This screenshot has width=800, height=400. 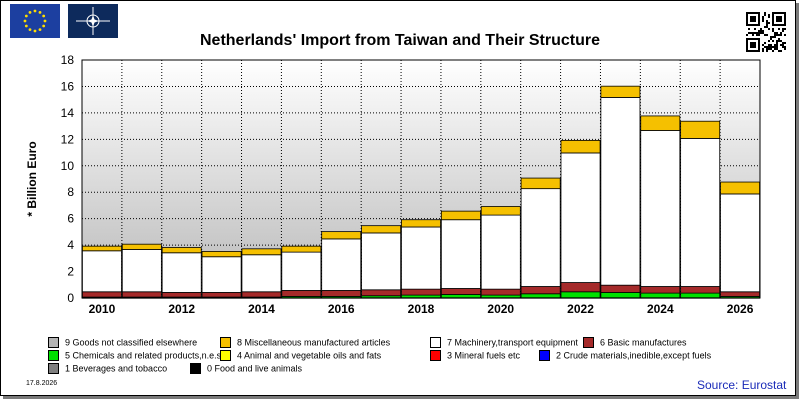 I want to click on legend-item: 2 Crude materials,inedible,except fuels, so click(x=625, y=356).